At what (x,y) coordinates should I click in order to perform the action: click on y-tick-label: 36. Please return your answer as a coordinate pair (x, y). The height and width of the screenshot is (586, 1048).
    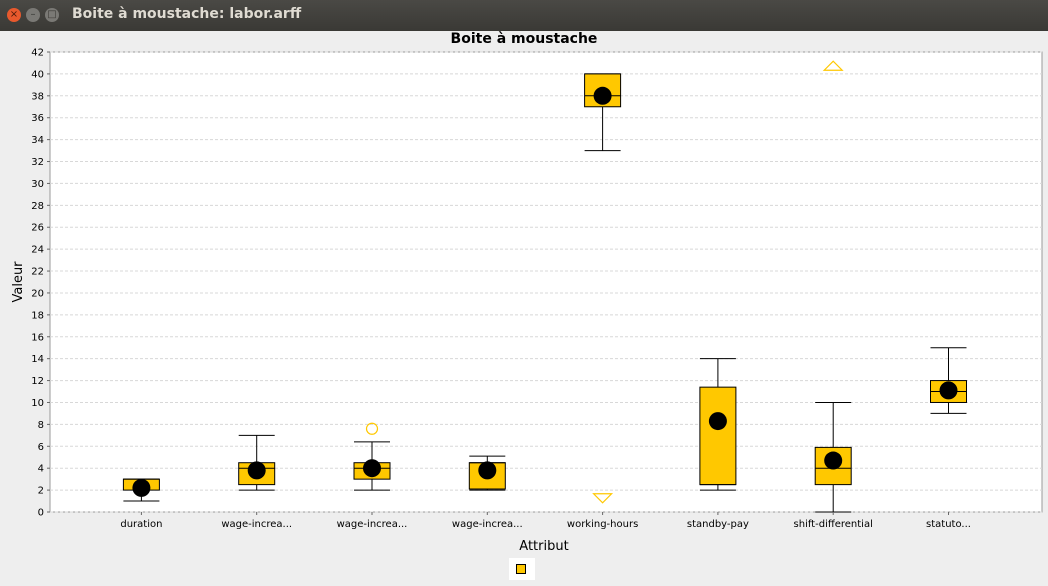
    Looking at the image, I should click on (37, 118).